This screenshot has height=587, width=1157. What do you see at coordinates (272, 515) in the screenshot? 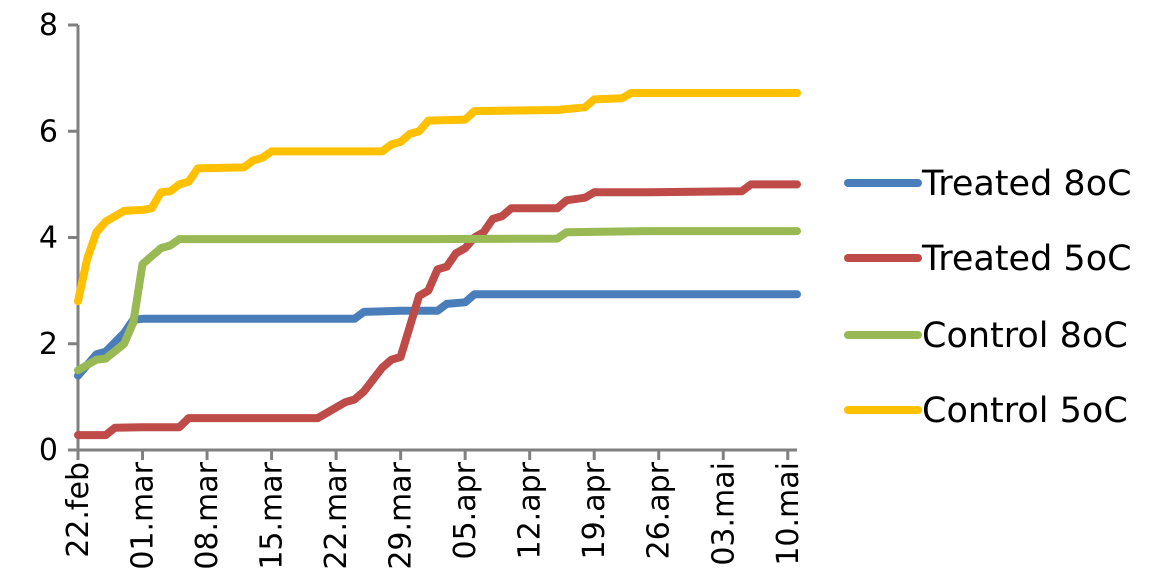
I see `x-tick-label: 15.mar` at bounding box center [272, 515].